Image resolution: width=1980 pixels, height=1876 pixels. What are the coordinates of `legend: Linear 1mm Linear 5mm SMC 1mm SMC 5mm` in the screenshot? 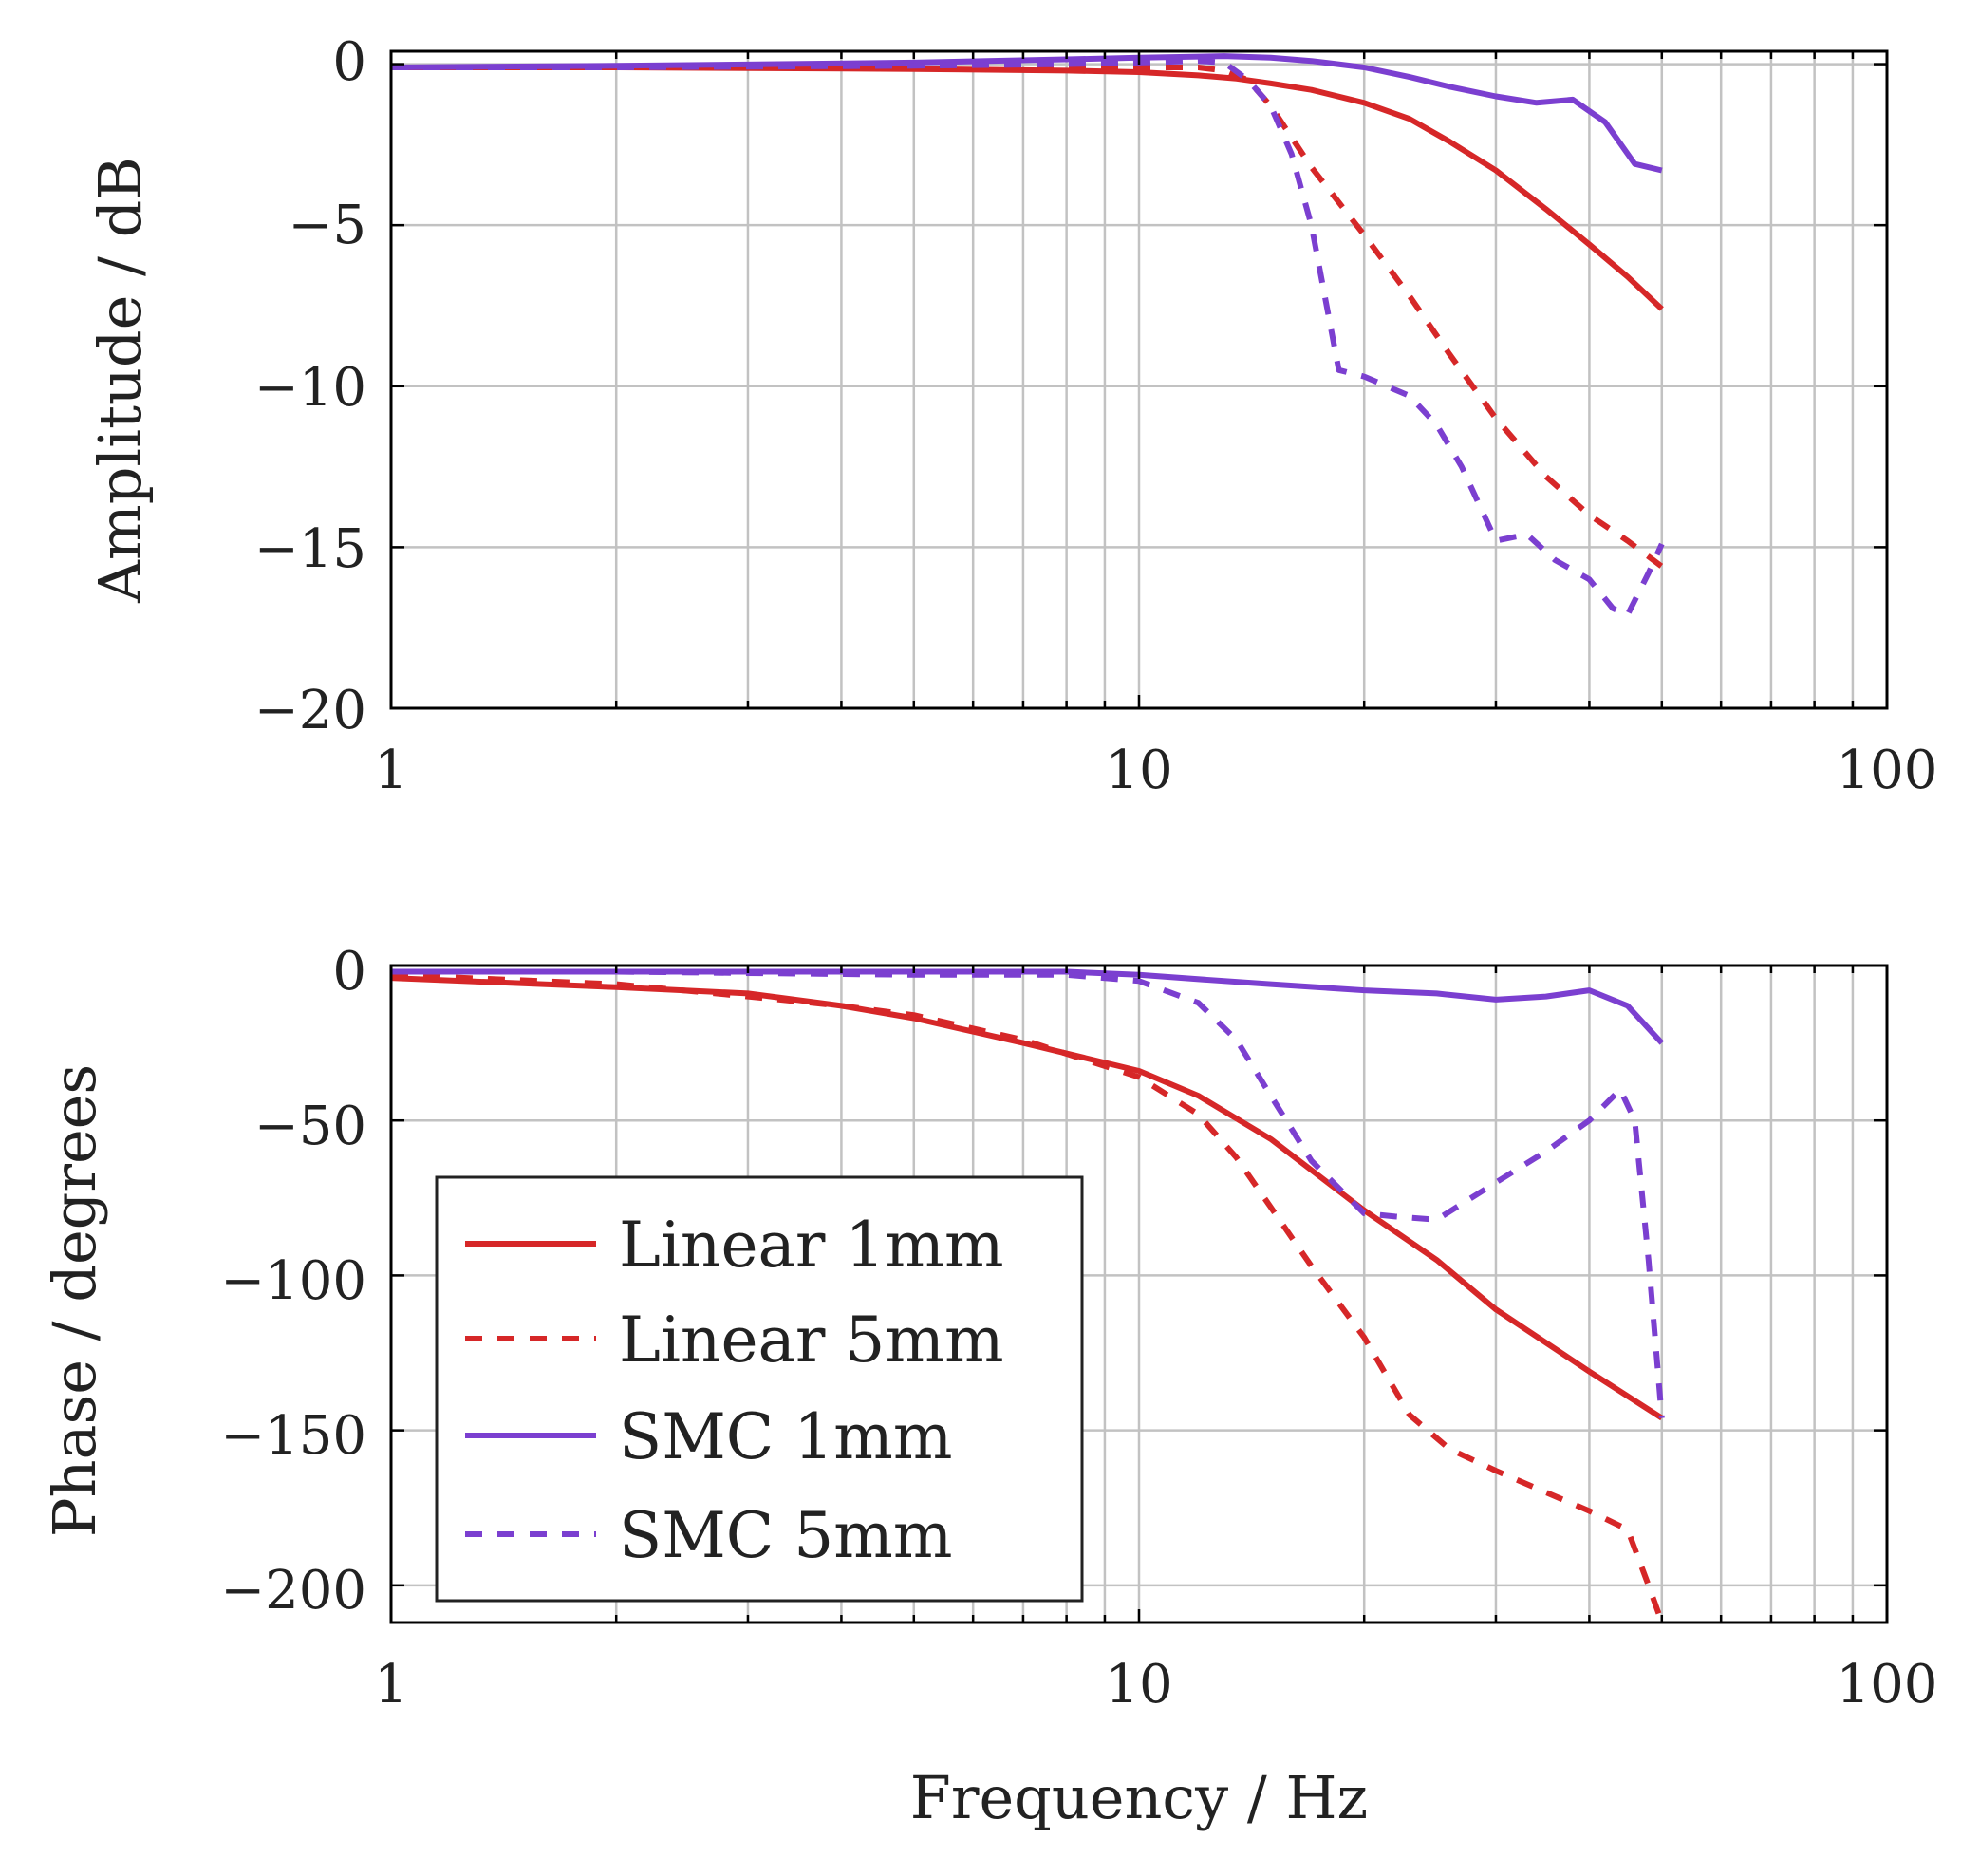 It's located at (759, 1389).